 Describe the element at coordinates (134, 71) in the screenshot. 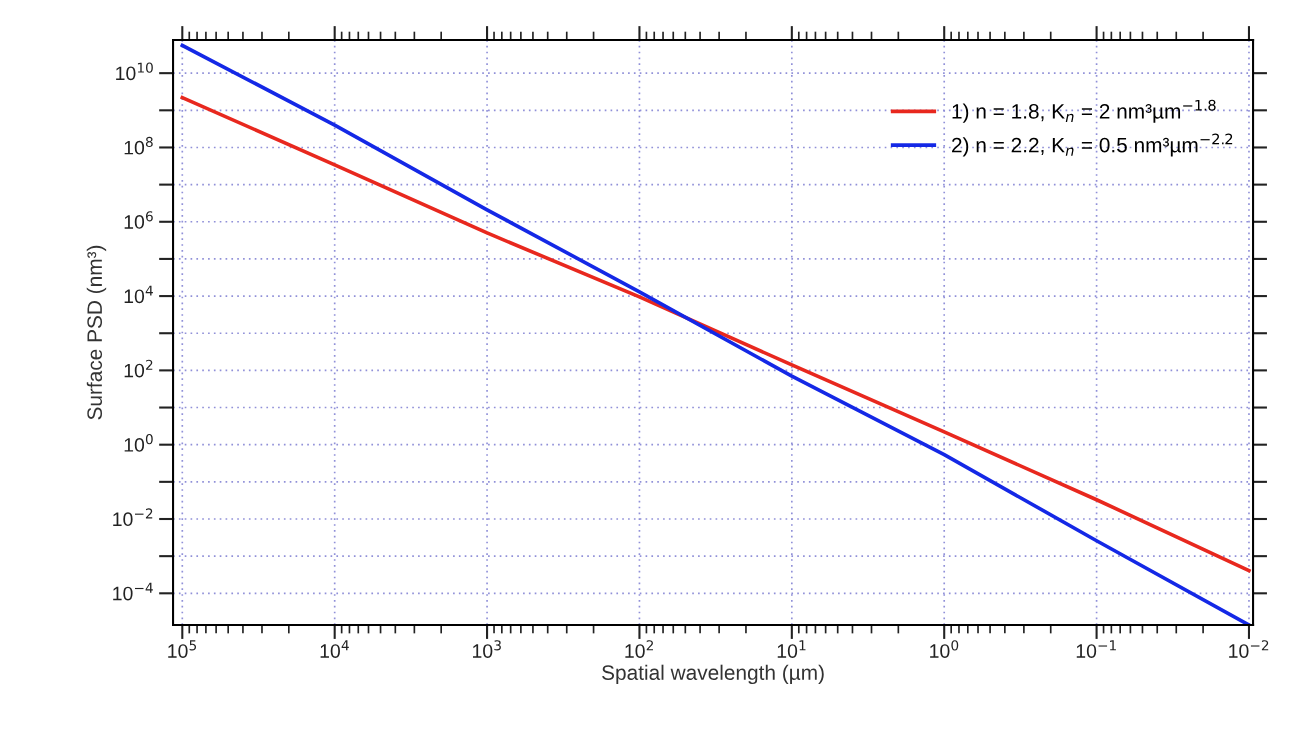

I see `y-tick-label: 10$^{10}$` at that location.